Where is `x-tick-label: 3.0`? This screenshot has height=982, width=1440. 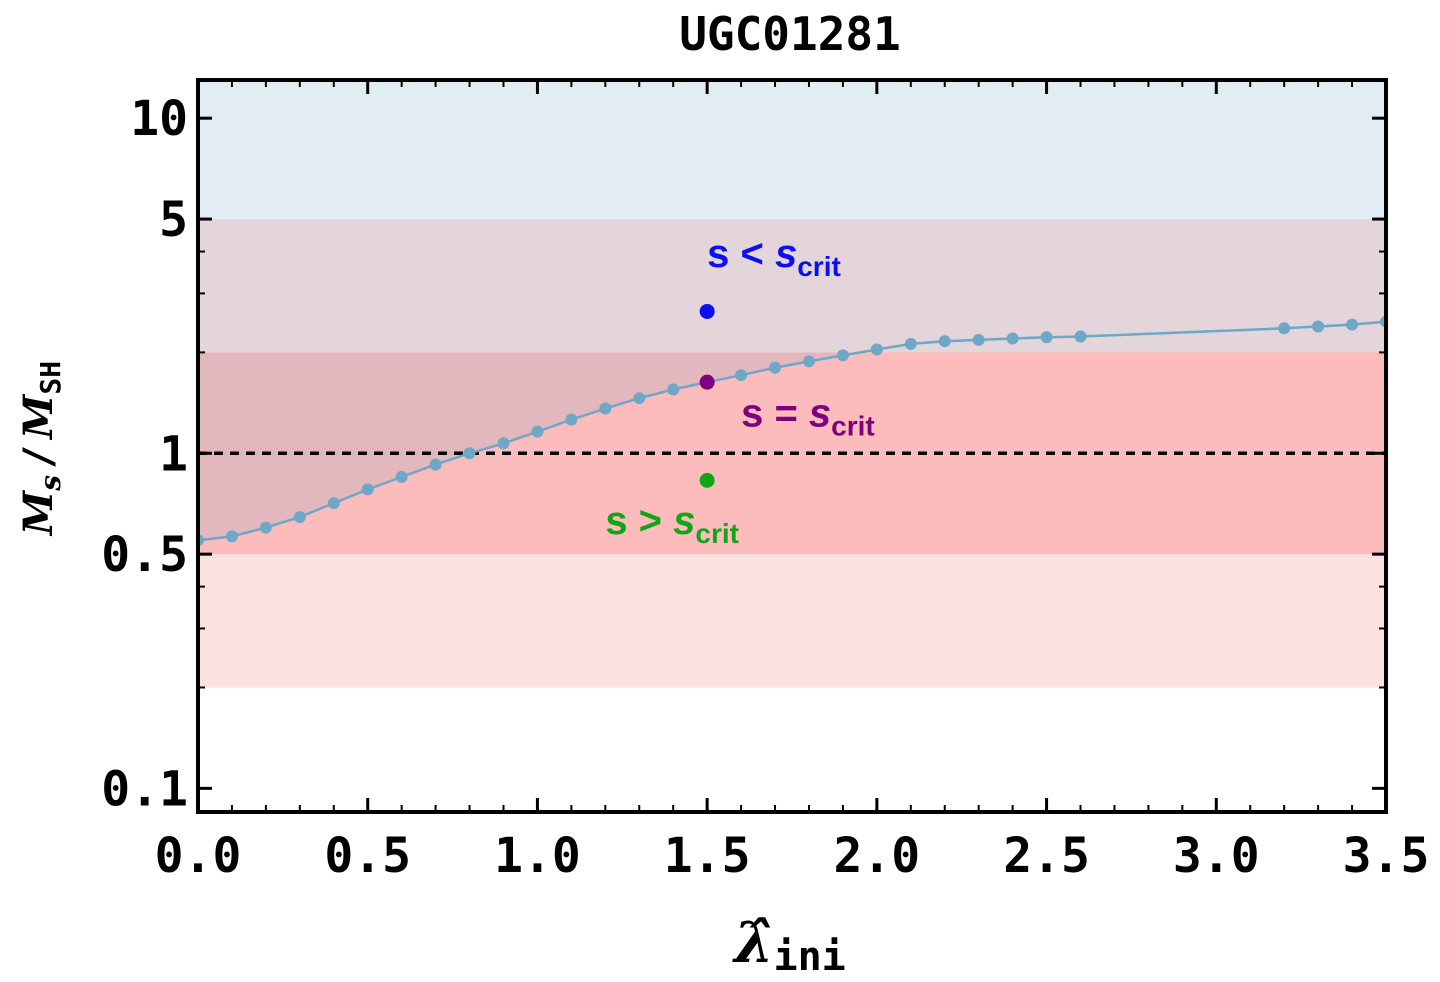
x-tick-label: 3.0 is located at coordinates (1216, 856).